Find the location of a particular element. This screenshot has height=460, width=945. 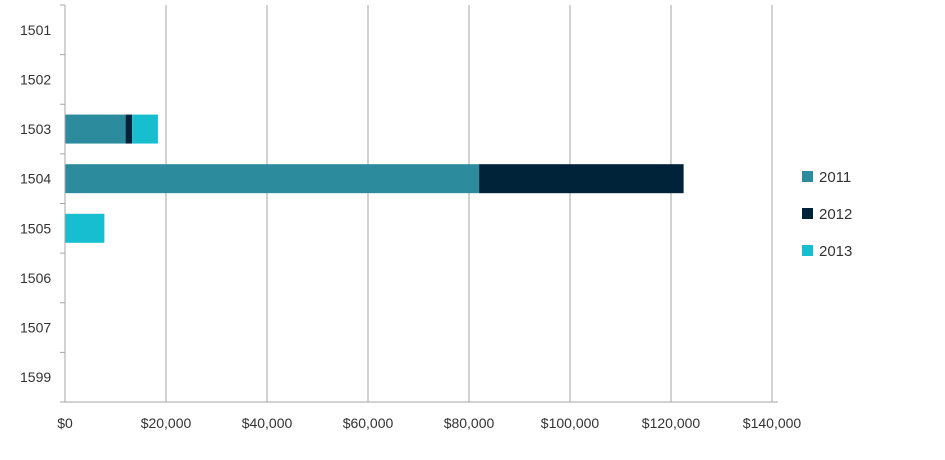

y-category-label: 1507 is located at coordinates (35, 328).